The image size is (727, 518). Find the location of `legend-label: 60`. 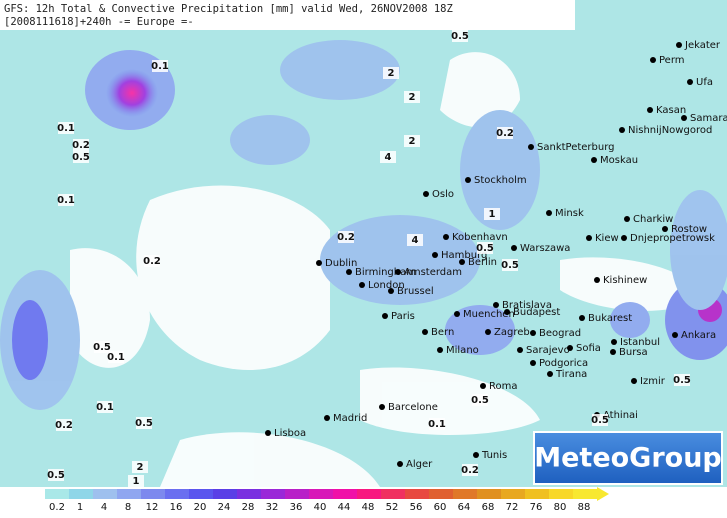

legend-label: 60 is located at coordinates (440, 507).